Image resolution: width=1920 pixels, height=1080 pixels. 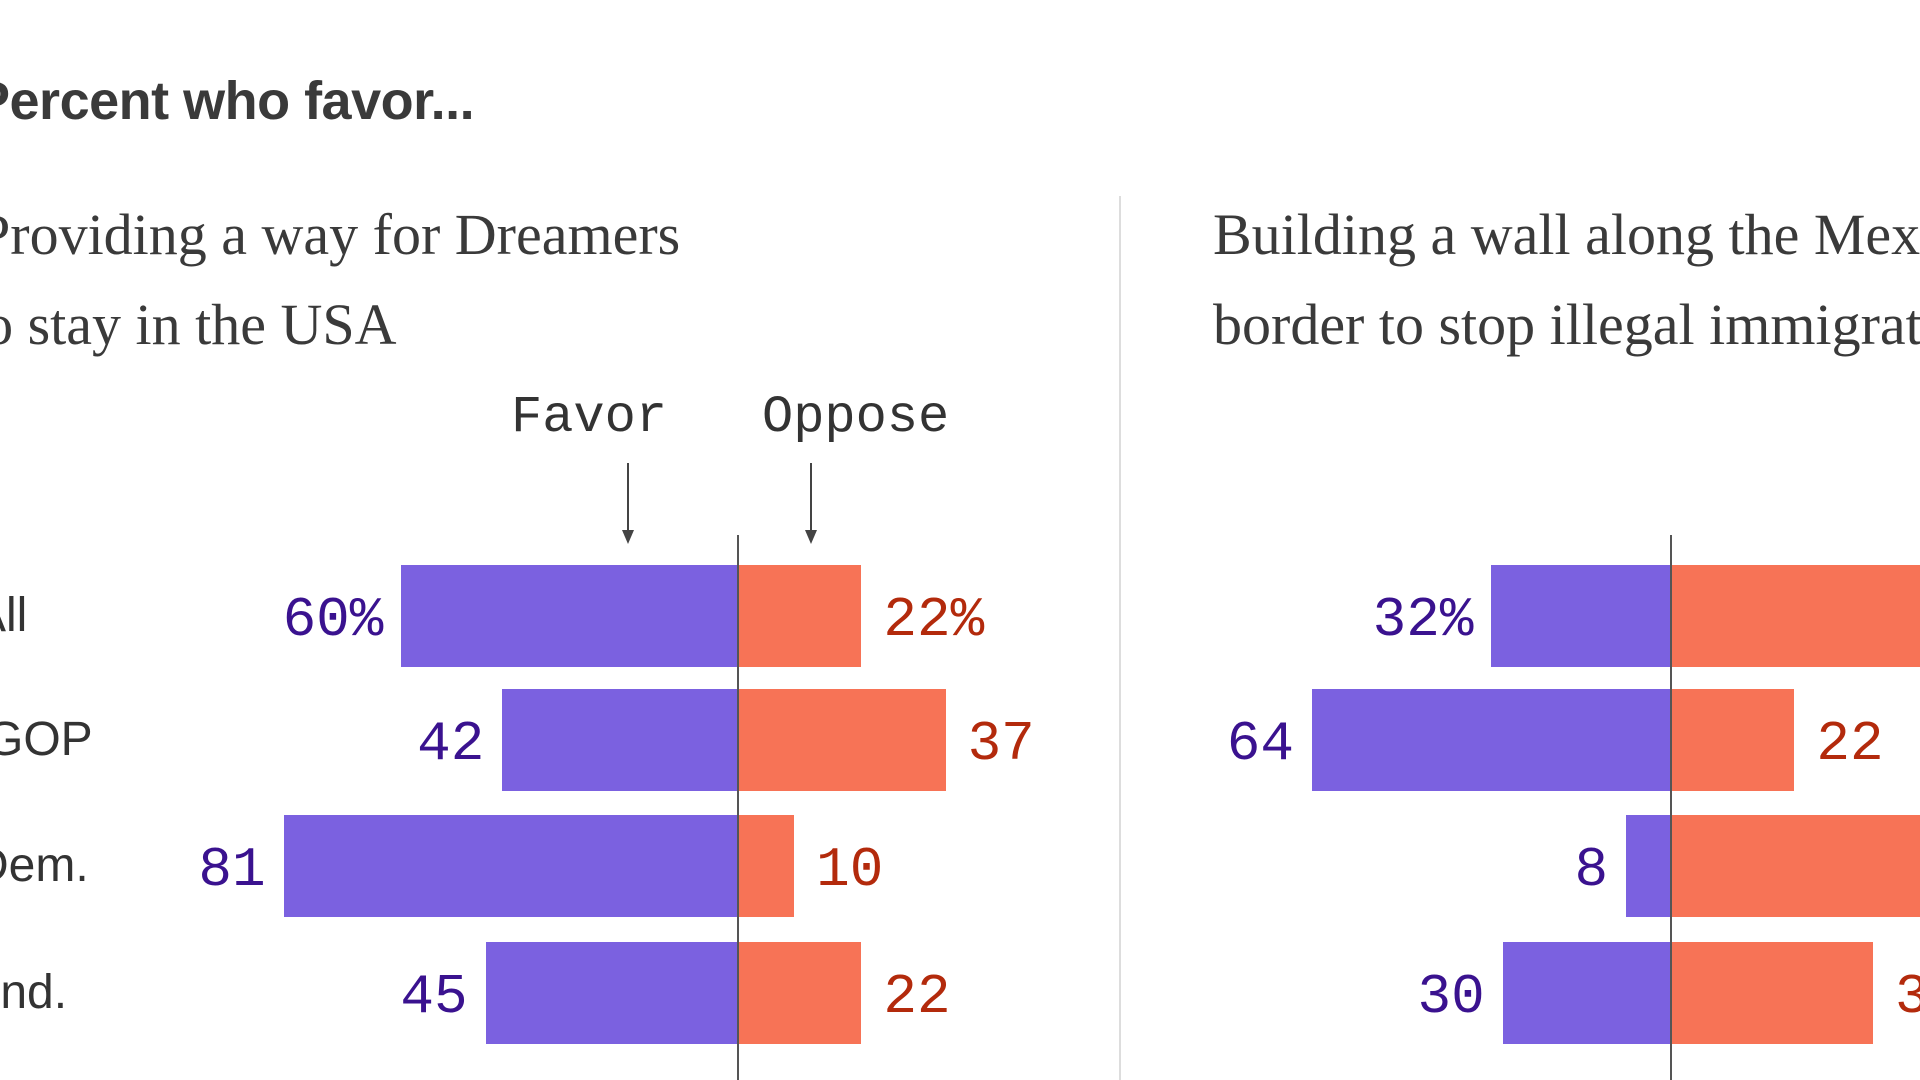 I want to click on panel-1-favor-bar-ind, so click(x=611, y=993).